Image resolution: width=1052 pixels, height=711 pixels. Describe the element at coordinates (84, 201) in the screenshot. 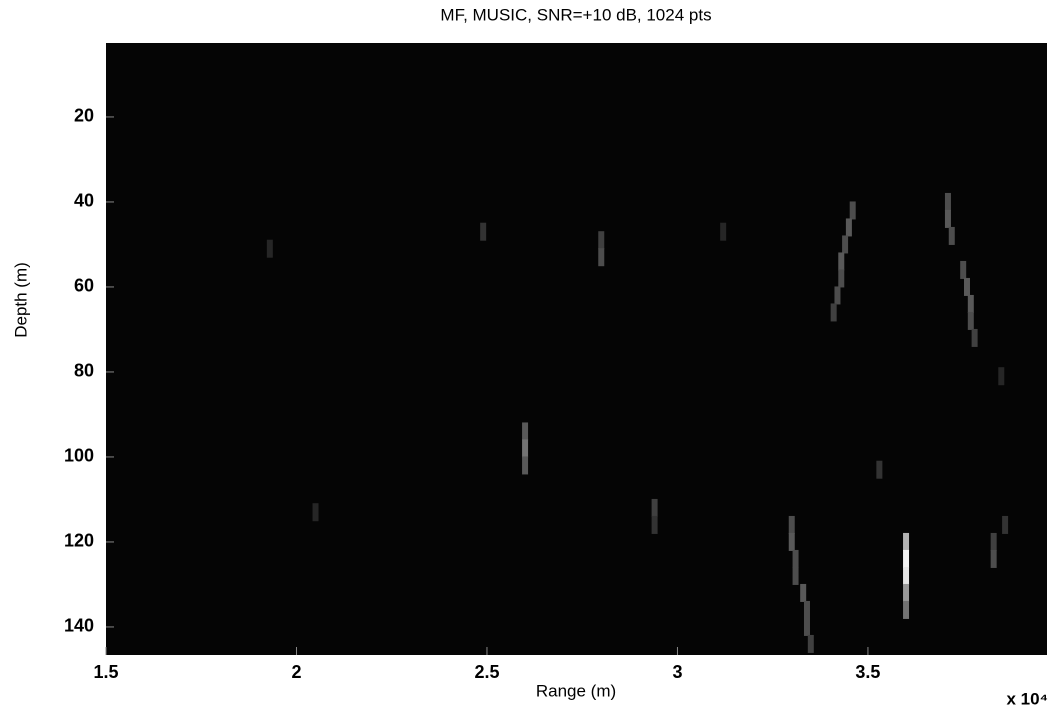

I see `y-tick-label: 40` at that location.